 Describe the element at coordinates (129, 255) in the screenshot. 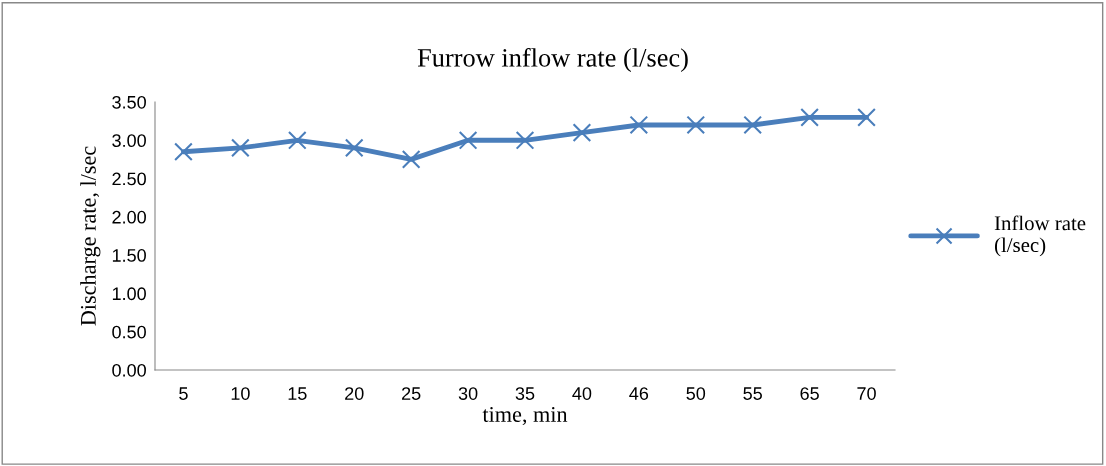

I see `y-tick-label: 1.50` at that location.